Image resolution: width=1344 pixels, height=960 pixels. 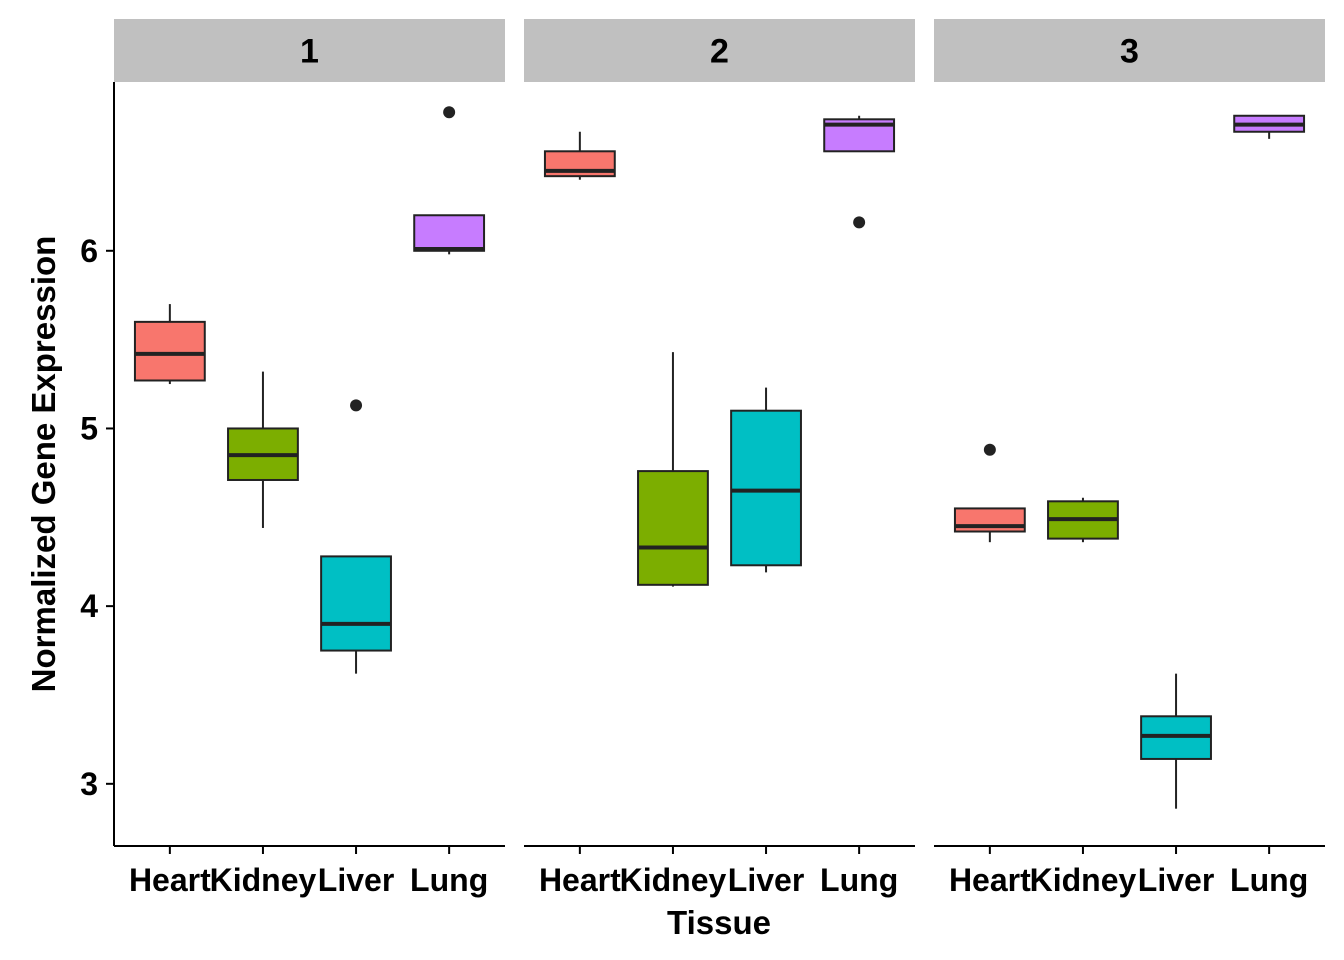 I want to click on box-facet-1-heart, so click(x=169, y=351).